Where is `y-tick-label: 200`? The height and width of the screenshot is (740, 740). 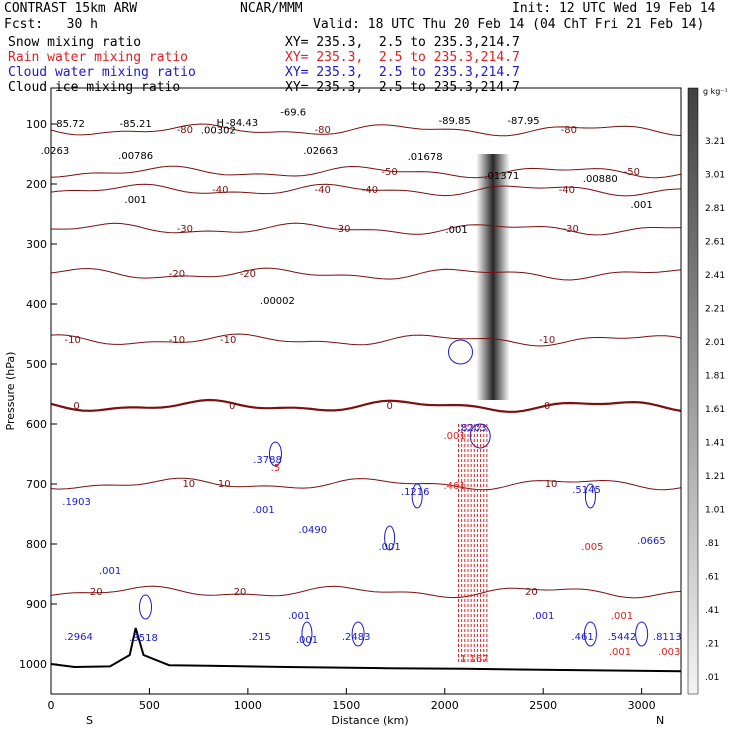 y-tick-label: 200 is located at coordinates (36, 184).